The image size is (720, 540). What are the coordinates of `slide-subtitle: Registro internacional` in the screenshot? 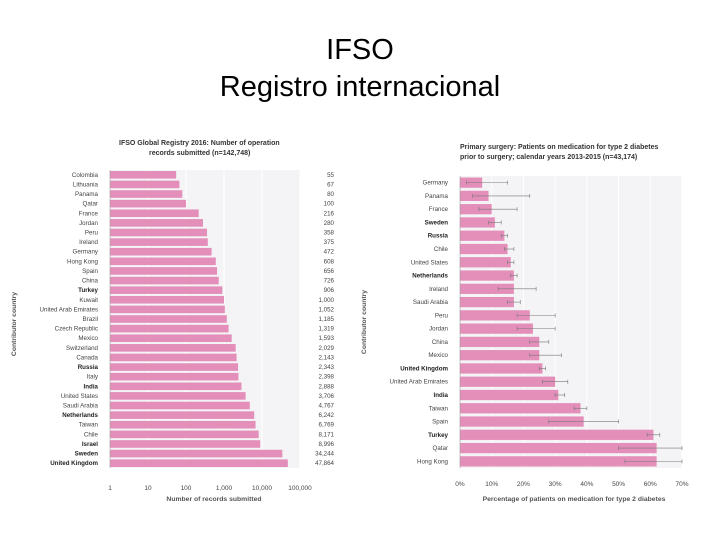 It's located at (360, 87).